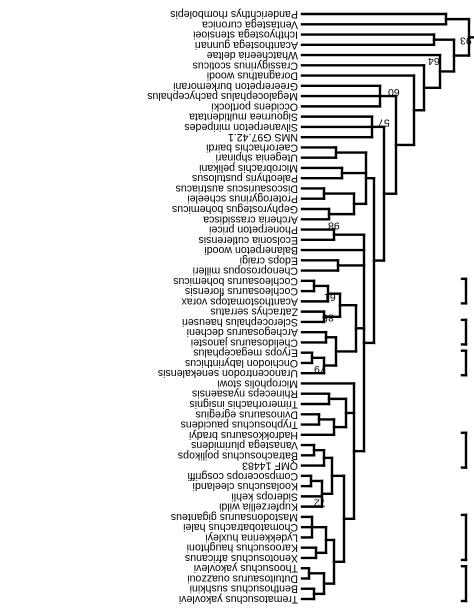  I want to click on taxon-label: Zatrachys serratus, so click(254, 312).